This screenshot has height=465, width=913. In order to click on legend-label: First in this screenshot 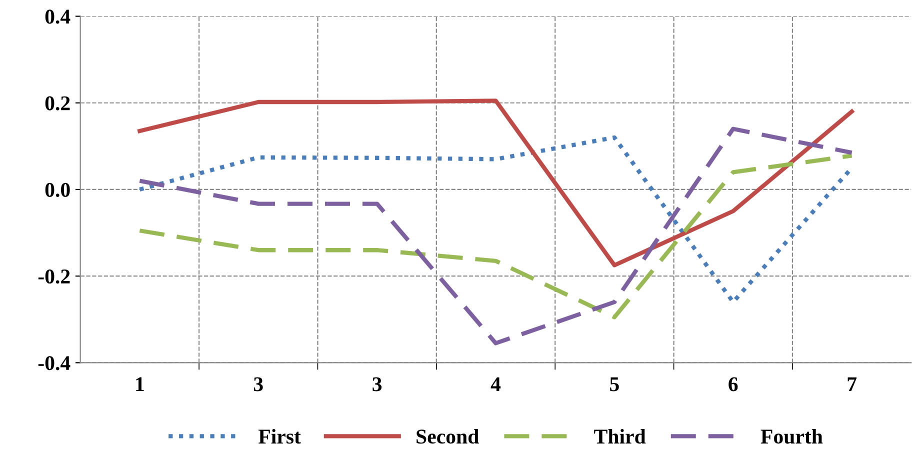, I will do `click(279, 436)`.